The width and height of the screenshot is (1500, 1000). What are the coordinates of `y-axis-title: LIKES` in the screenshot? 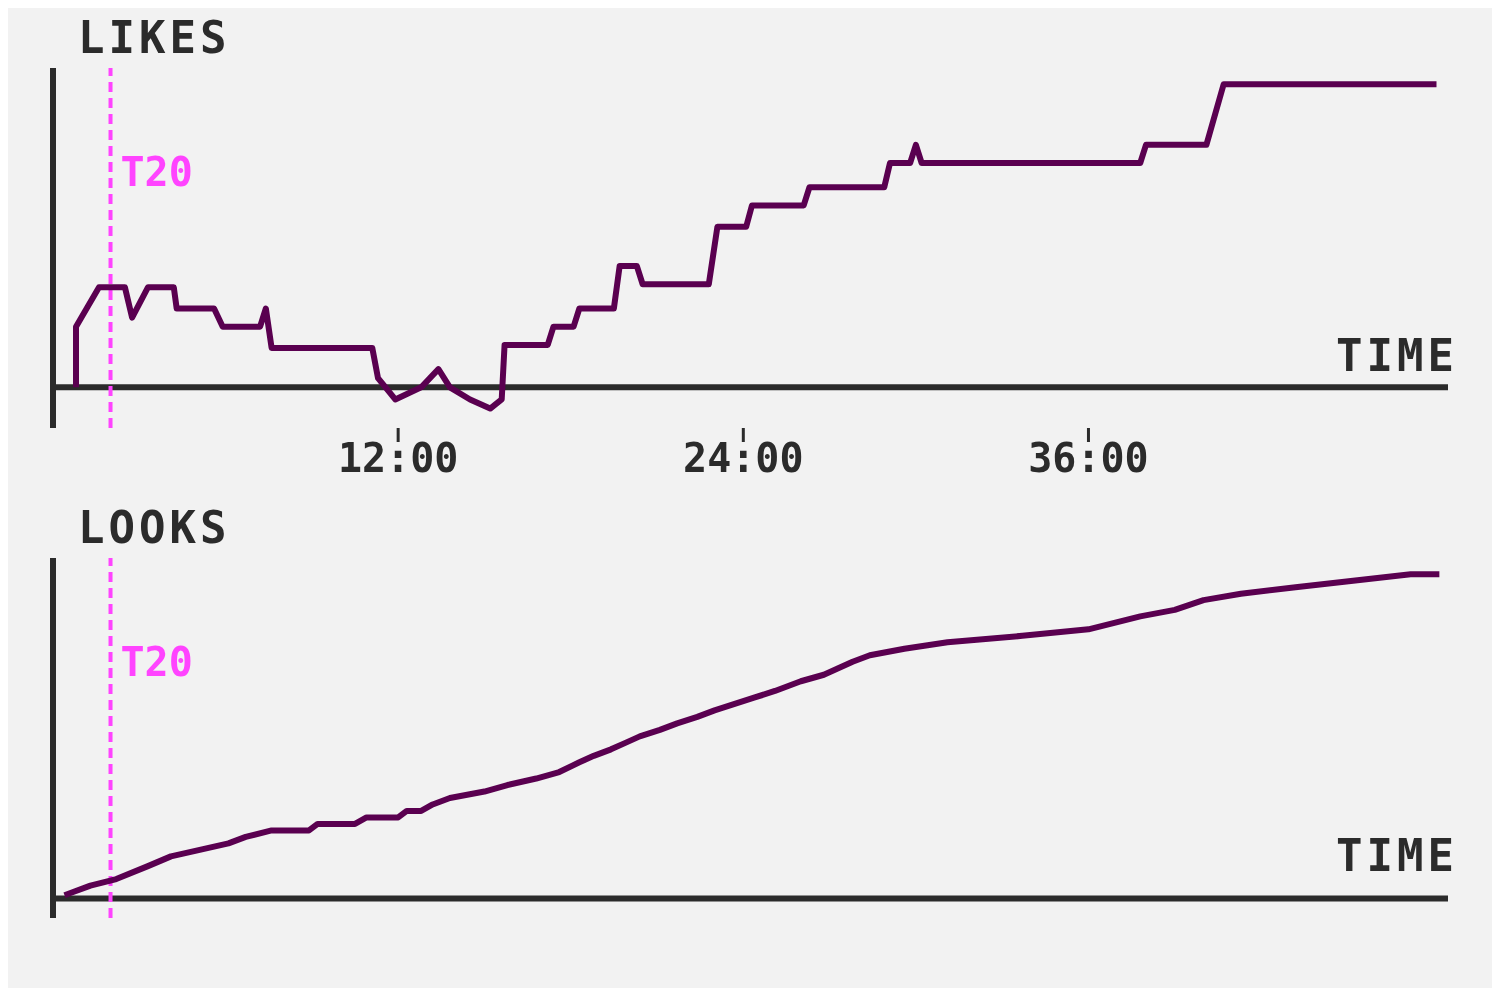 It's located at (154, 37).